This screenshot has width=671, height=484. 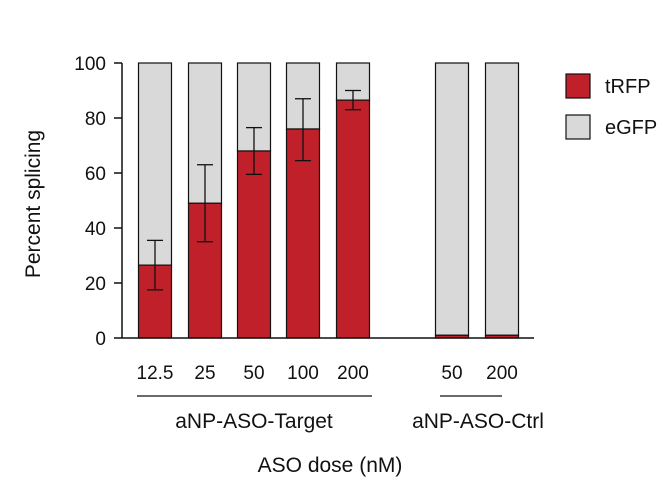 What do you see at coordinates (478, 421) in the screenshot?
I see `group-label-ctrl: aNP-ASO-Ctrl` at bounding box center [478, 421].